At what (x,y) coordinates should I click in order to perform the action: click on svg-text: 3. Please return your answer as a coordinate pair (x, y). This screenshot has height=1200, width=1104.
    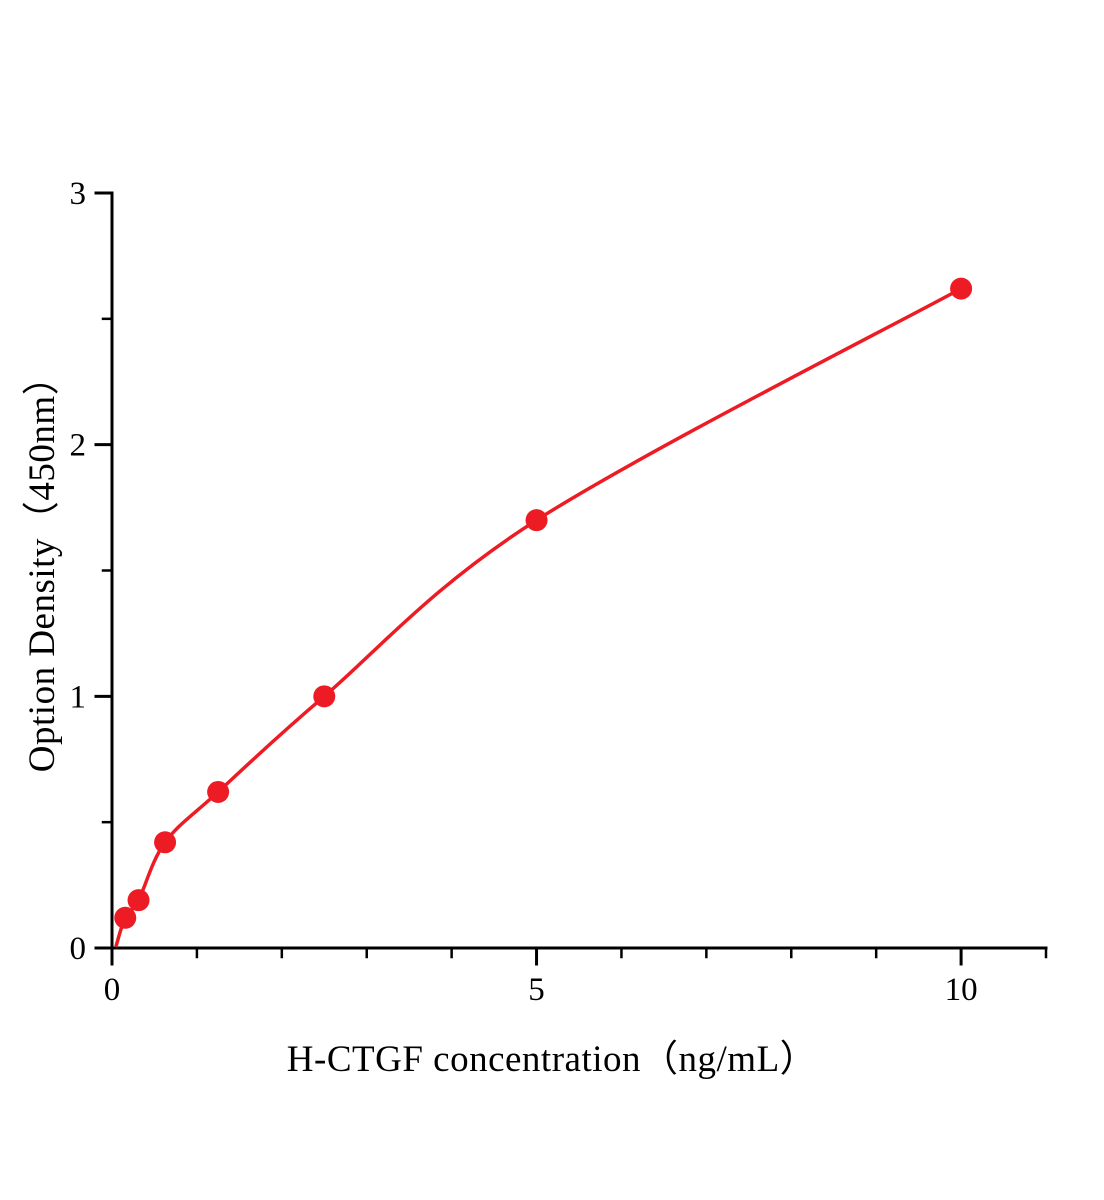
    Looking at the image, I should click on (78, 194).